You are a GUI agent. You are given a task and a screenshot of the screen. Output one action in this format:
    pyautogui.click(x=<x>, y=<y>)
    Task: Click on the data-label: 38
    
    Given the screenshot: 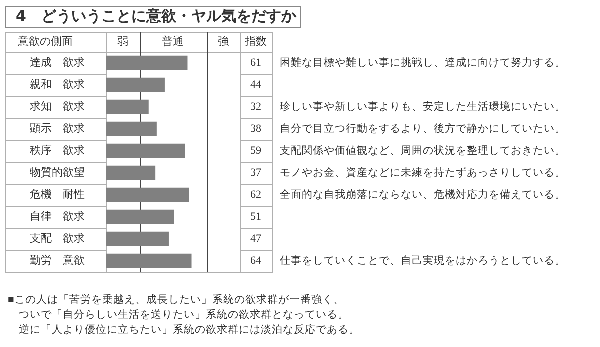 What is the action you would take?
    pyautogui.click(x=256, y=128)
    